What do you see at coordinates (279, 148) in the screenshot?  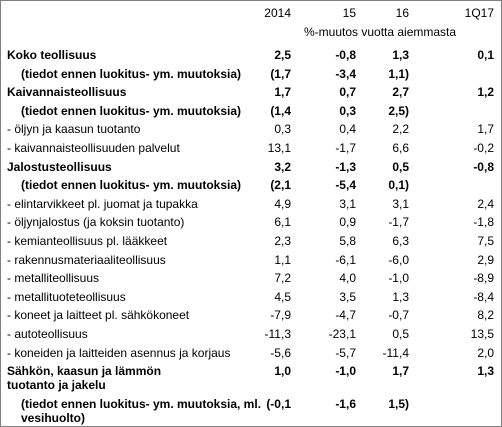 I see `cell-value: 13,1` at bounding box center [279, 148].